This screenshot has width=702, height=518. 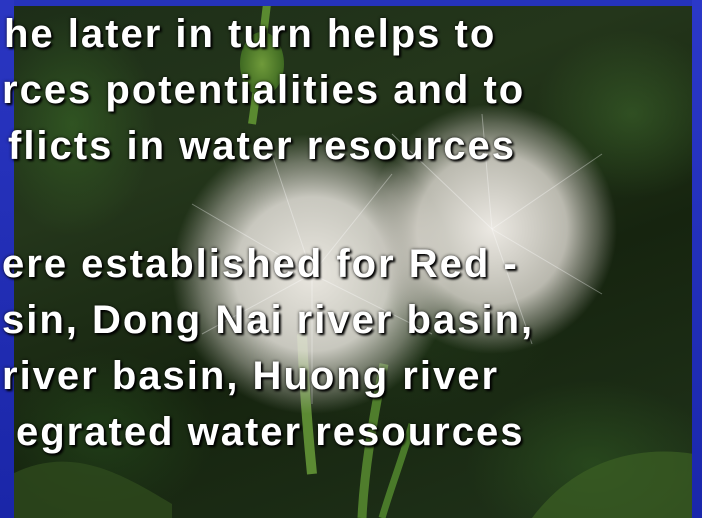 I want to click on frame-right, so click(x=697, y=259).